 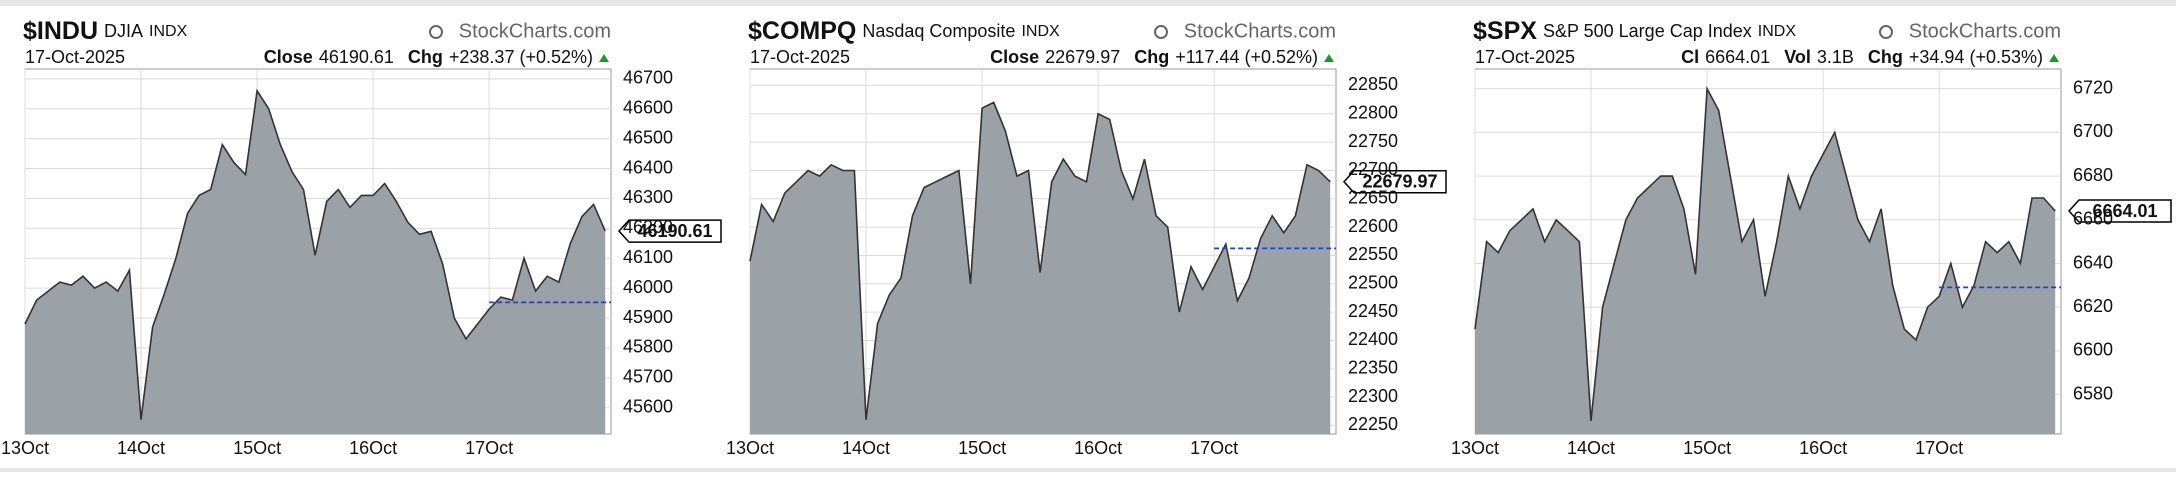 I want to click on y-tick-label: 6680, so click(x=2093, y=175).